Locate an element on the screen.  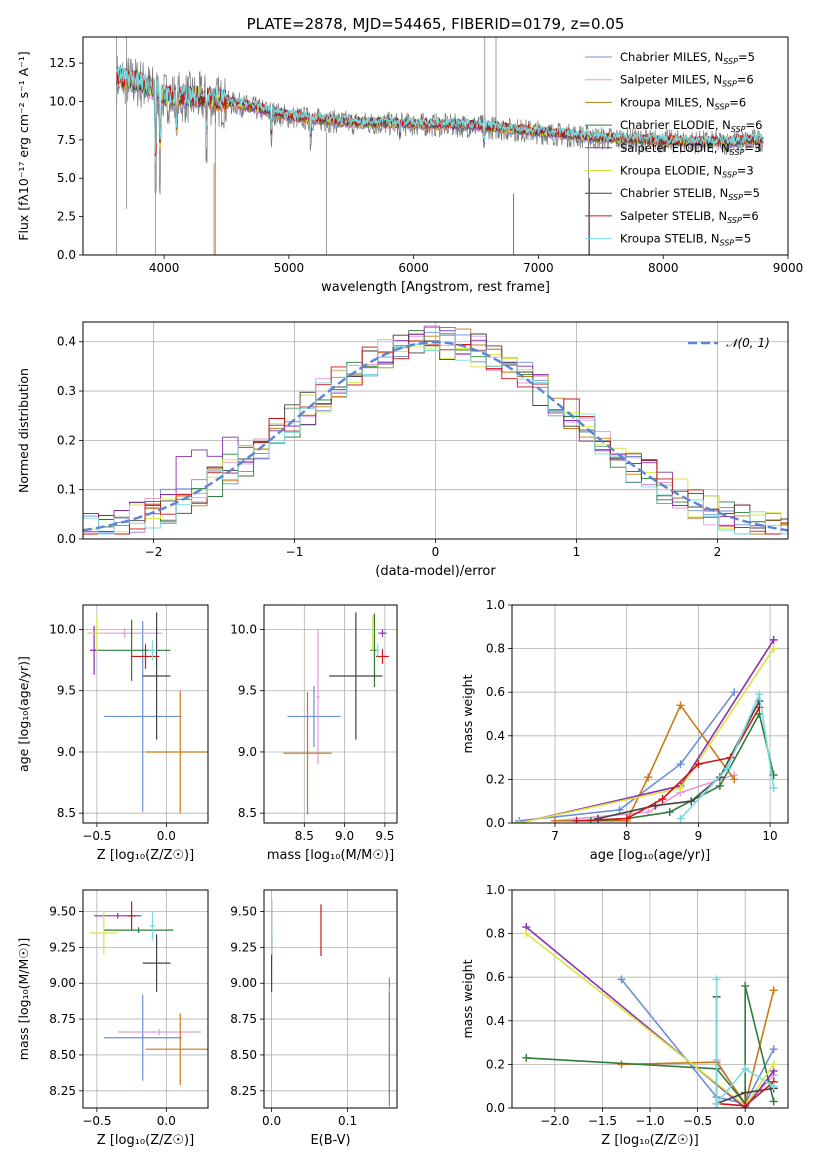
plot-area-mass_weight_vs_Z is located at coordinates (650, 999).